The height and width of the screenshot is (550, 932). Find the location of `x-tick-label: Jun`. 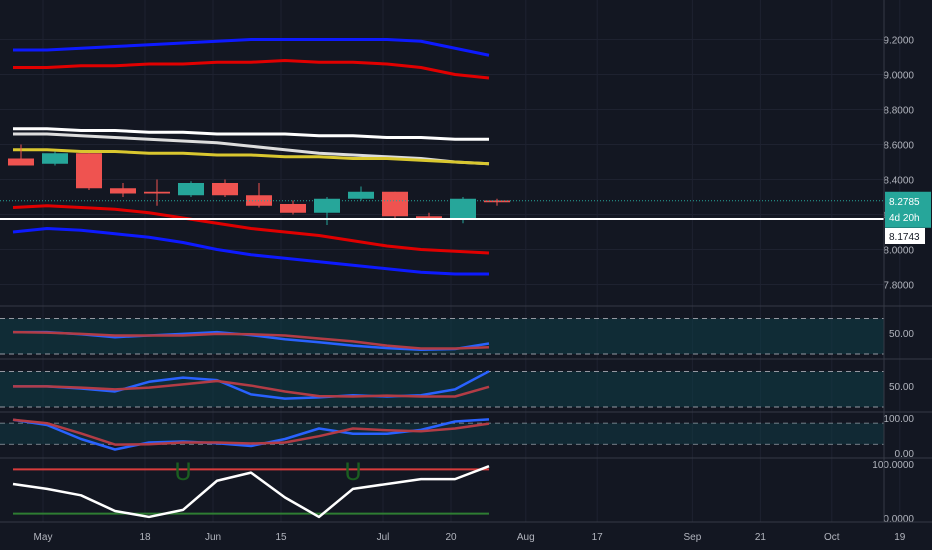

x-tick-label: Jun is located at coordinates (213, 537).